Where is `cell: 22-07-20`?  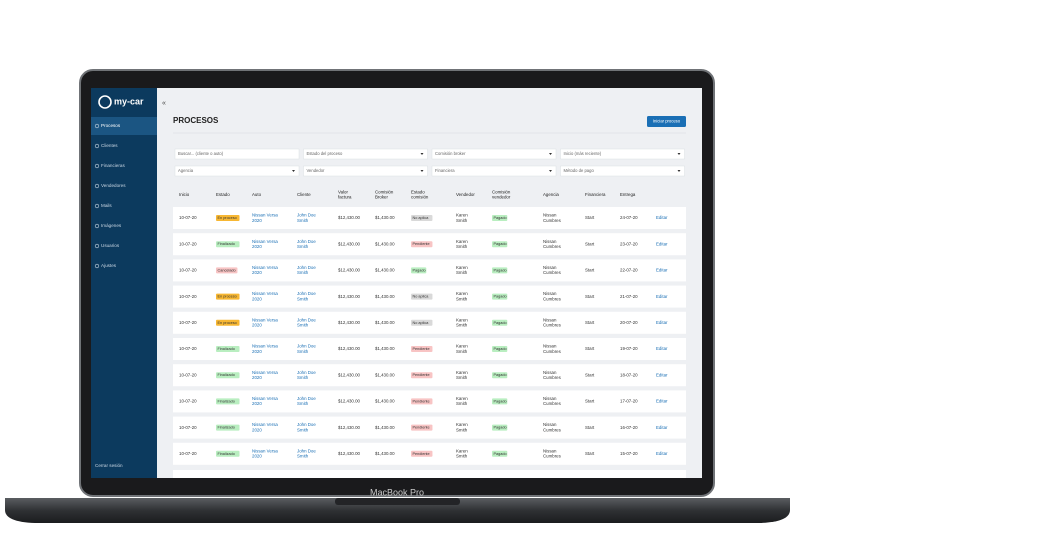
cell: 22-07-20 is located at coordinates (629, 270).